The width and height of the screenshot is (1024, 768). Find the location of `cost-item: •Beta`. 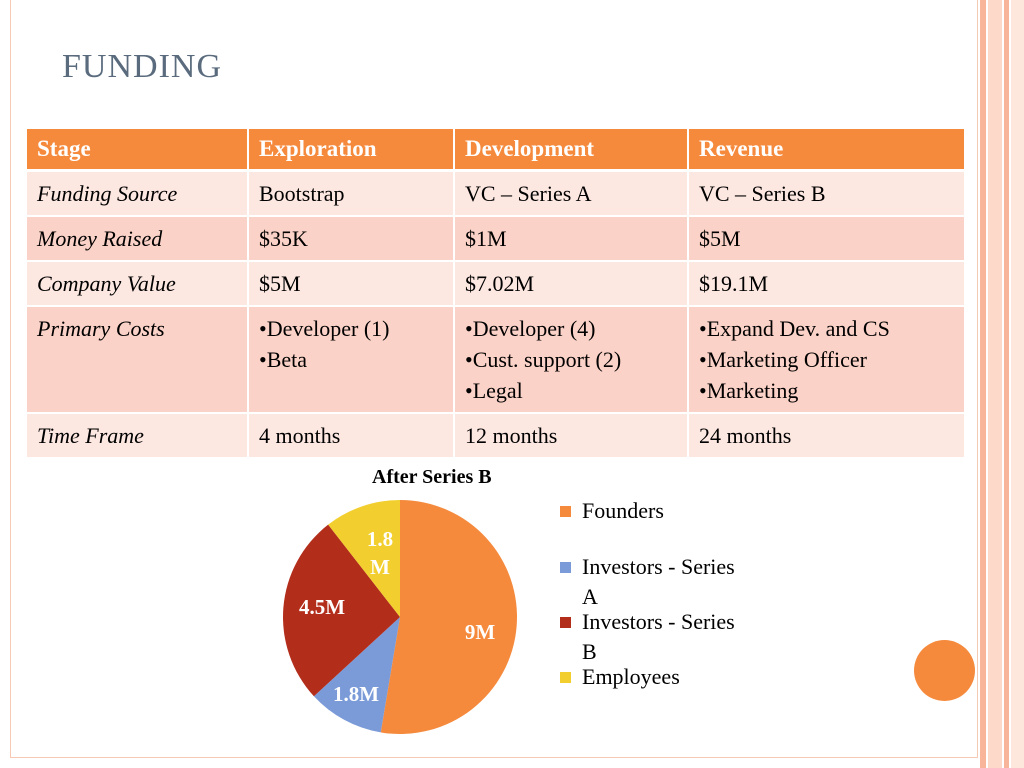

cost-item: •Beta is located at coordinates (283, 359).